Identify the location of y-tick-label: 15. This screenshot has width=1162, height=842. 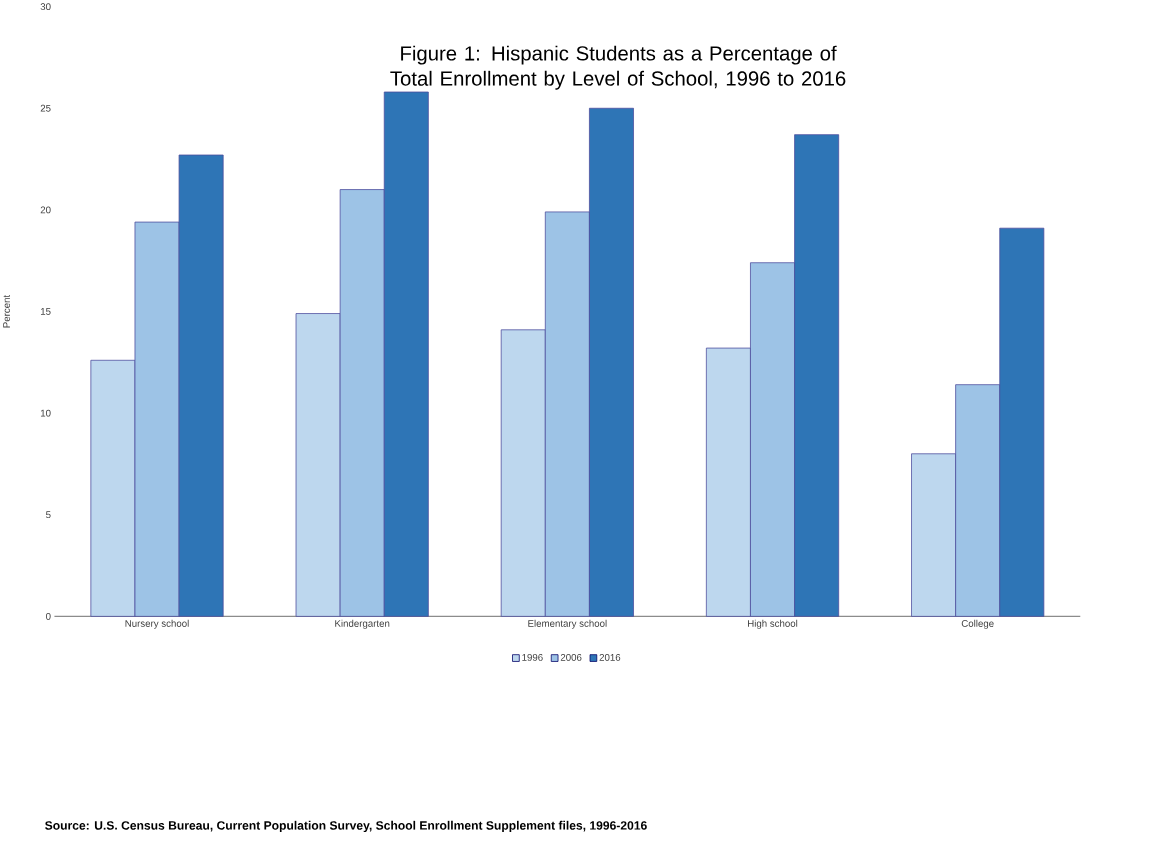
(45, 311).